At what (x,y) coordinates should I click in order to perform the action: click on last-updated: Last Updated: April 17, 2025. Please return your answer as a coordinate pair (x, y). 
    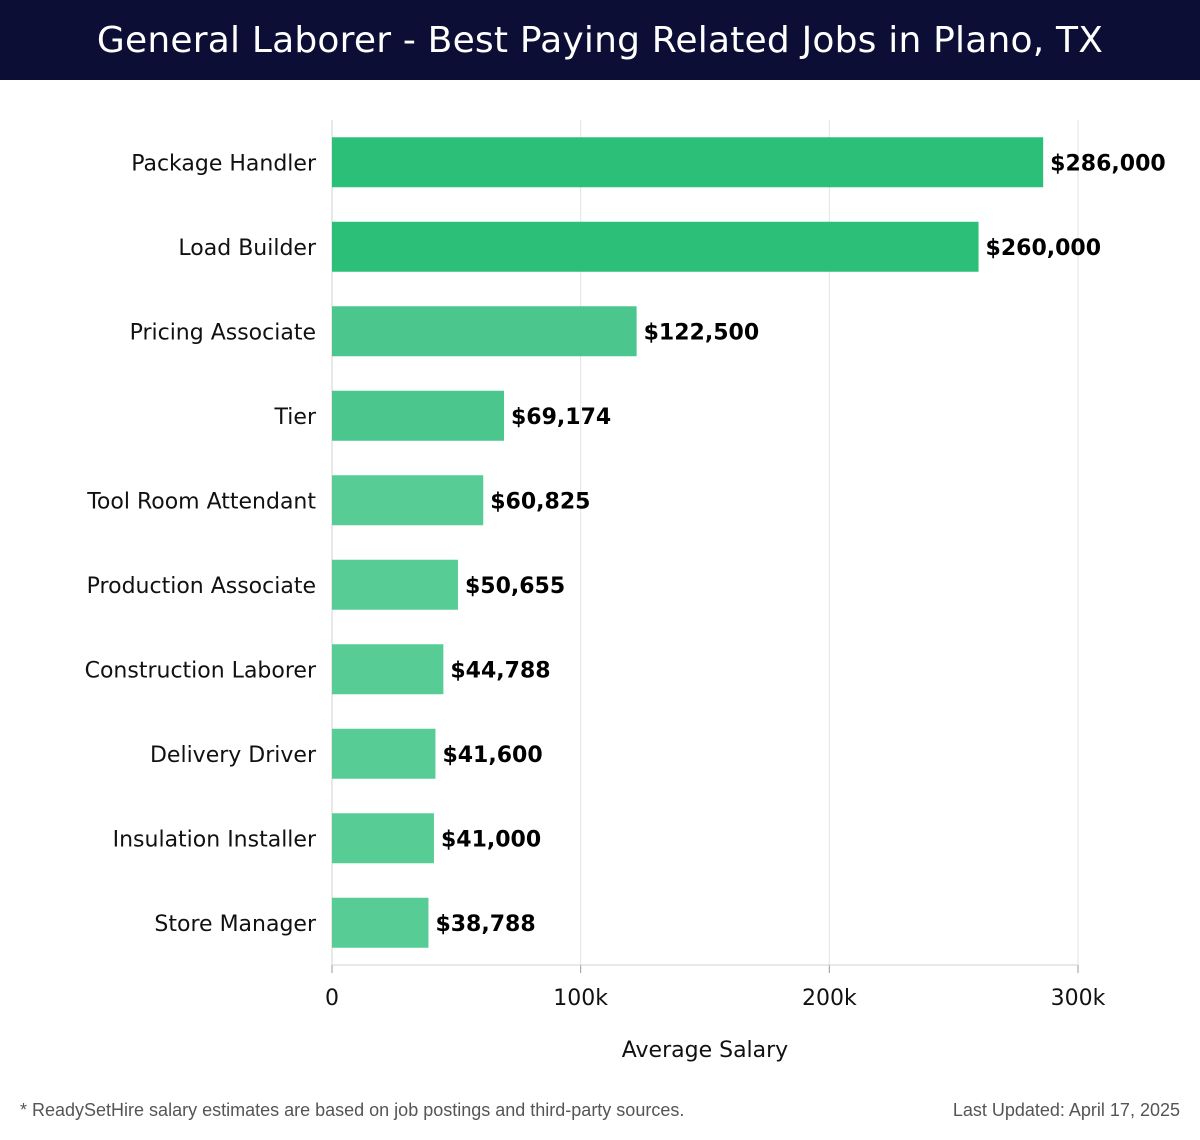
    Looking at the image, I should click on (1066, 1110).